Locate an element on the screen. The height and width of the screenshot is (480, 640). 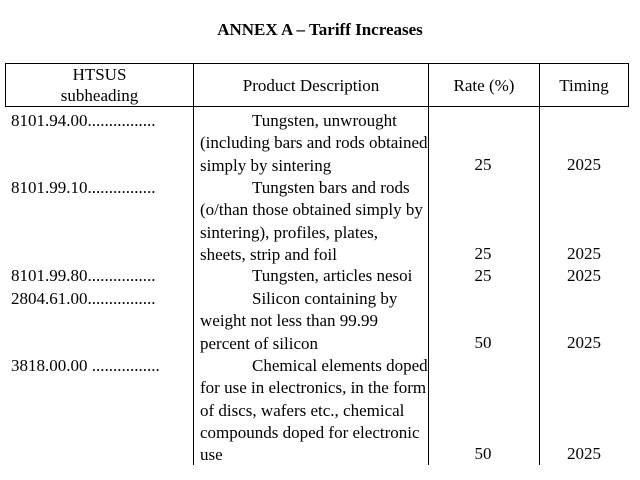
header-htsus-line2: subheading is located at coordinates (99, 95).